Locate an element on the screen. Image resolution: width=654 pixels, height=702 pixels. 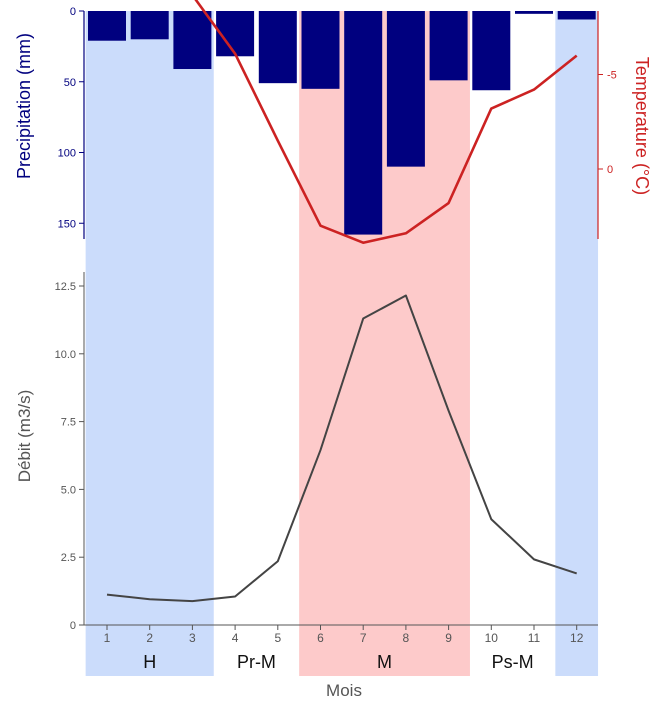
temp-tick-label: 0 is located at coordinates (610, 170).